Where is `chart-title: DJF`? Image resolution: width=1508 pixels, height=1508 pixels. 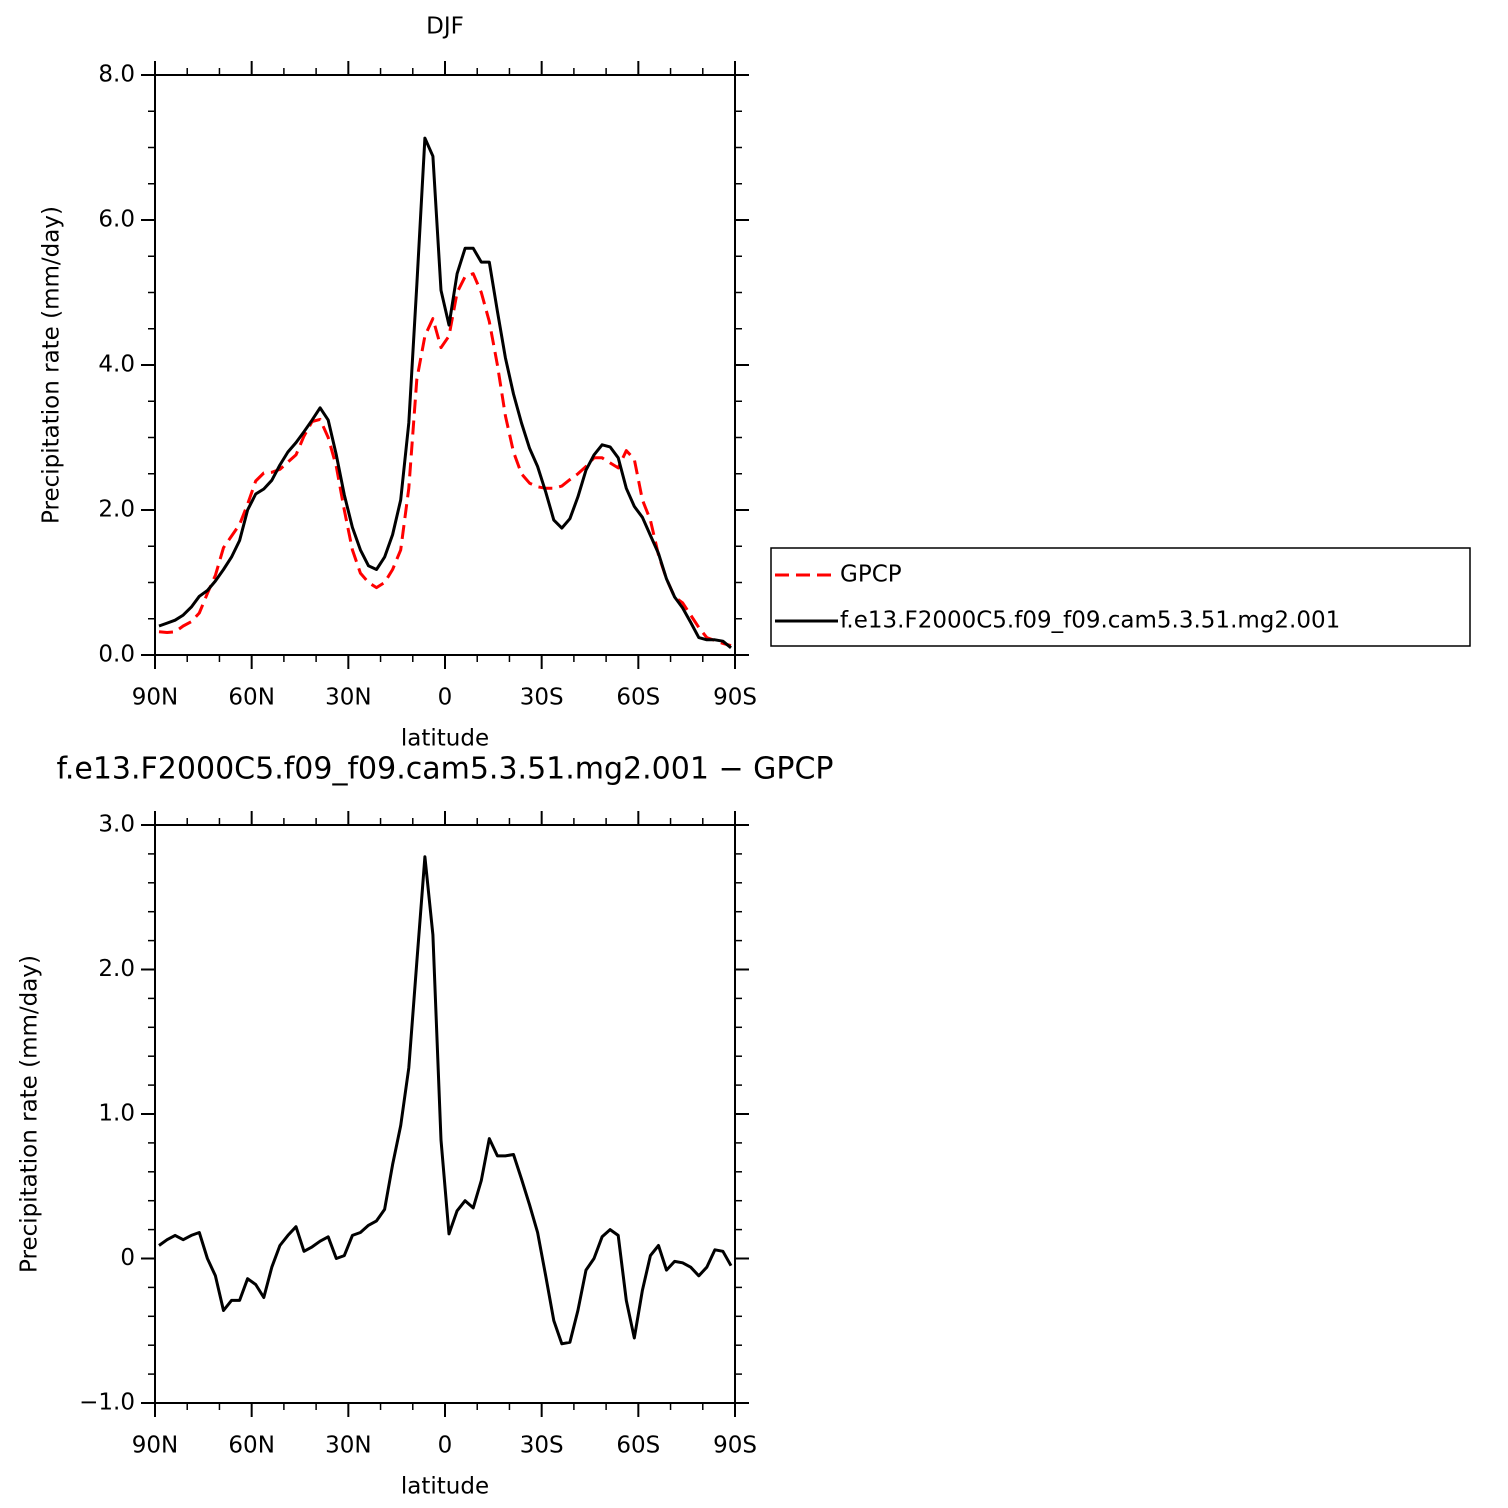
chart-title: DJF is located at coordinates (445, 27).